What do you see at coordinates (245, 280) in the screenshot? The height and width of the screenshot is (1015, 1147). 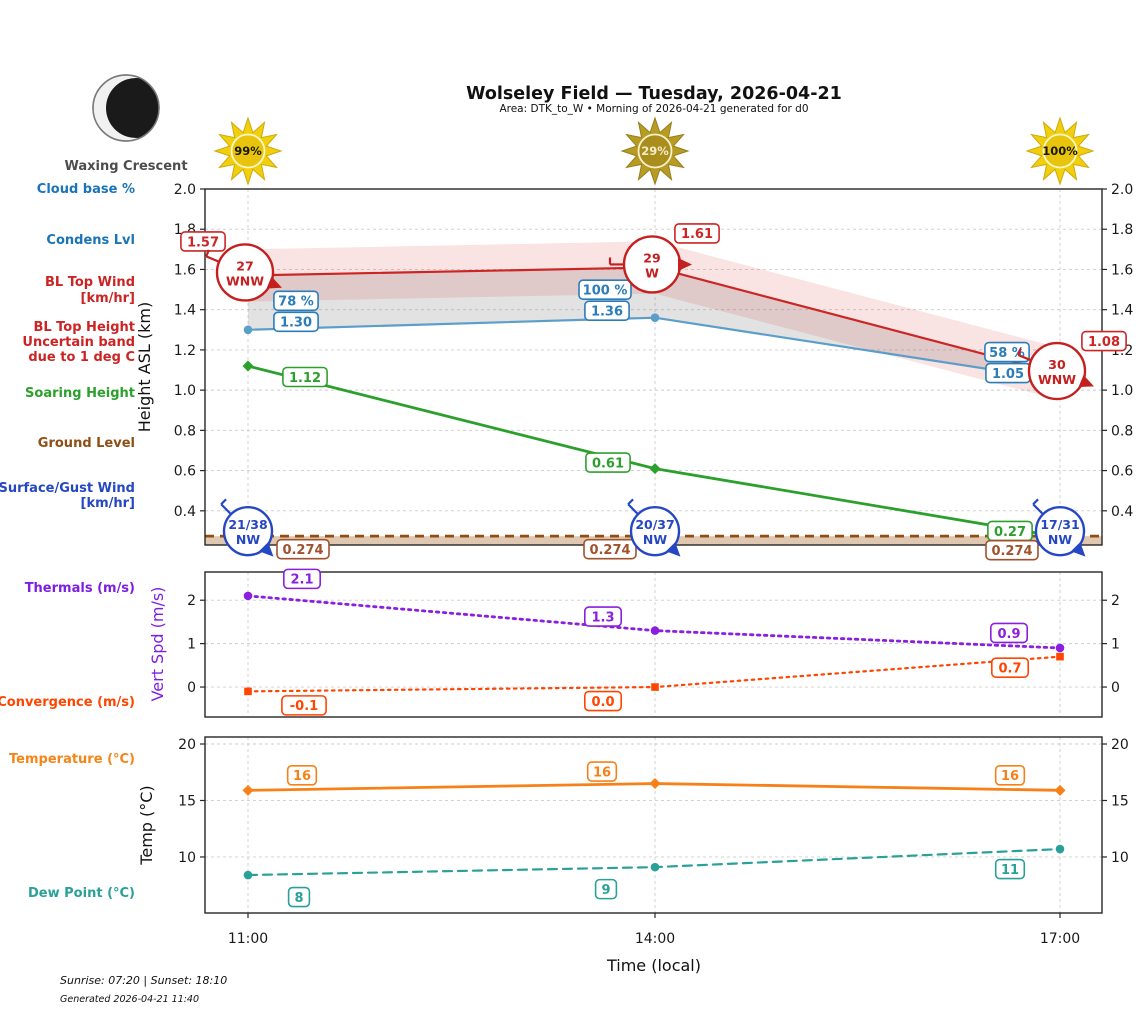 I see `svg-text: WNW` at bounding box center [245, 280].